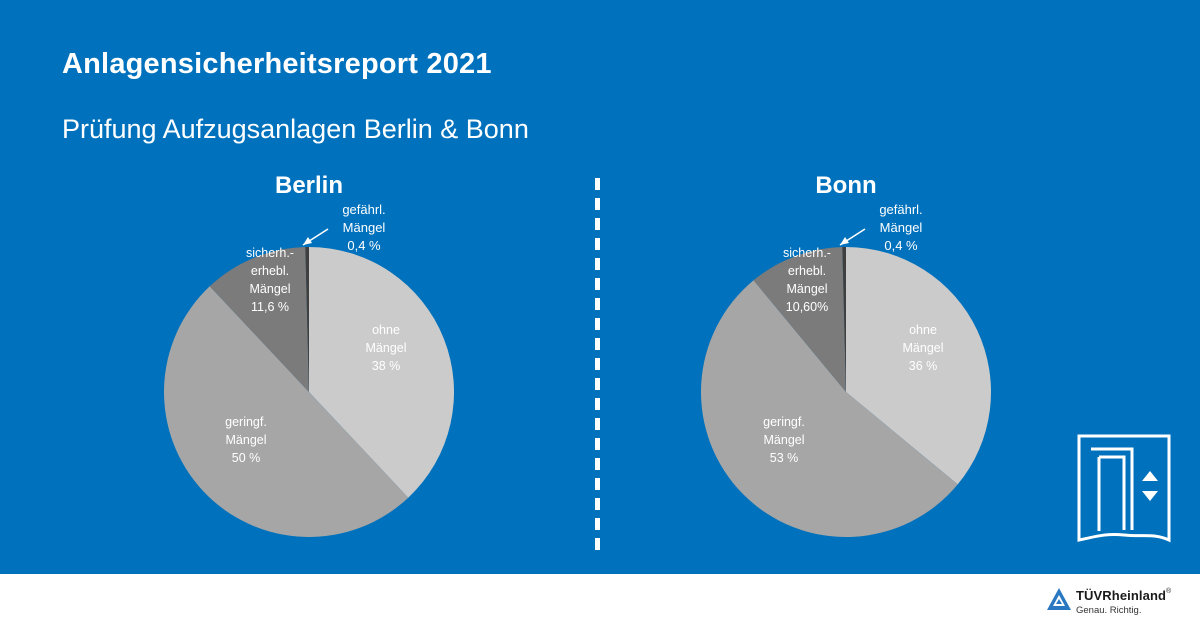 The image size is (1200, 627). I want to click on pie-slice-berlin-ohne, so click(382, 372).